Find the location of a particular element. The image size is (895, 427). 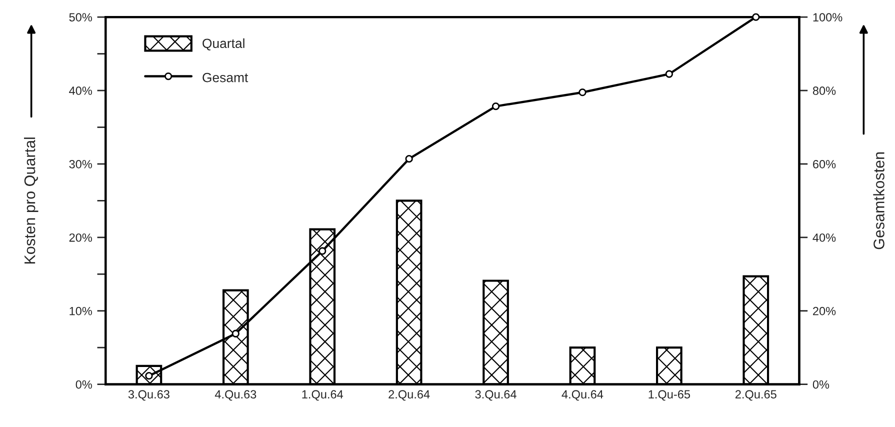

legend-label: Quartal is located at coordinates (223, 44).